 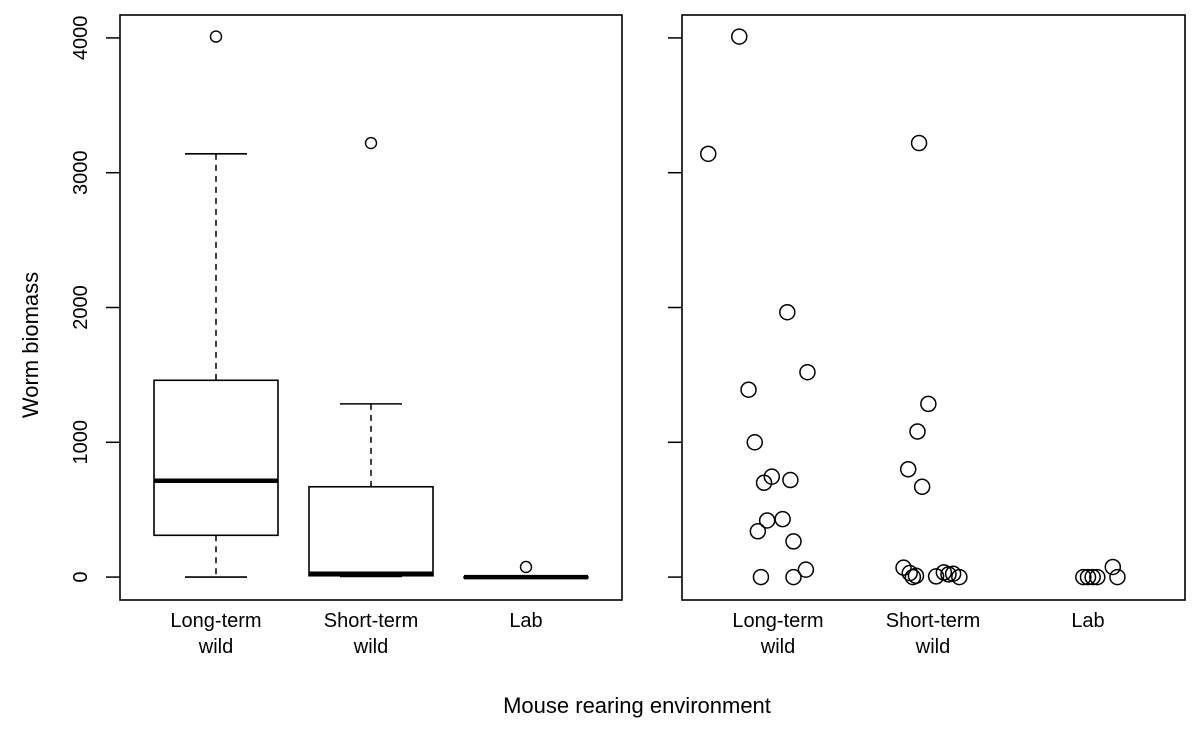 I want to click on y-tick-label: 3000, so click(x=81, y=172).